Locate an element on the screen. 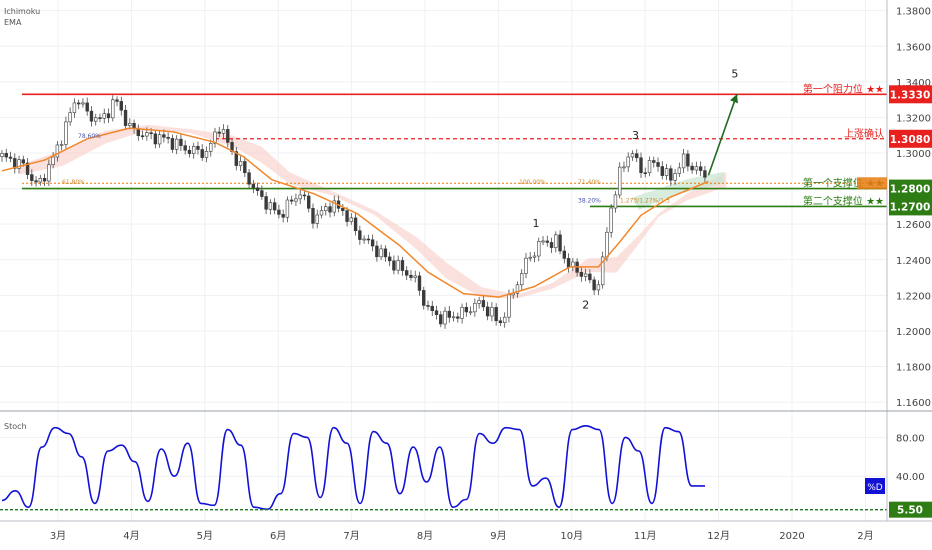 The height and width of the screenshot is (550, 932). time-tick-label: 8月 is located at coordinates (425, 536).